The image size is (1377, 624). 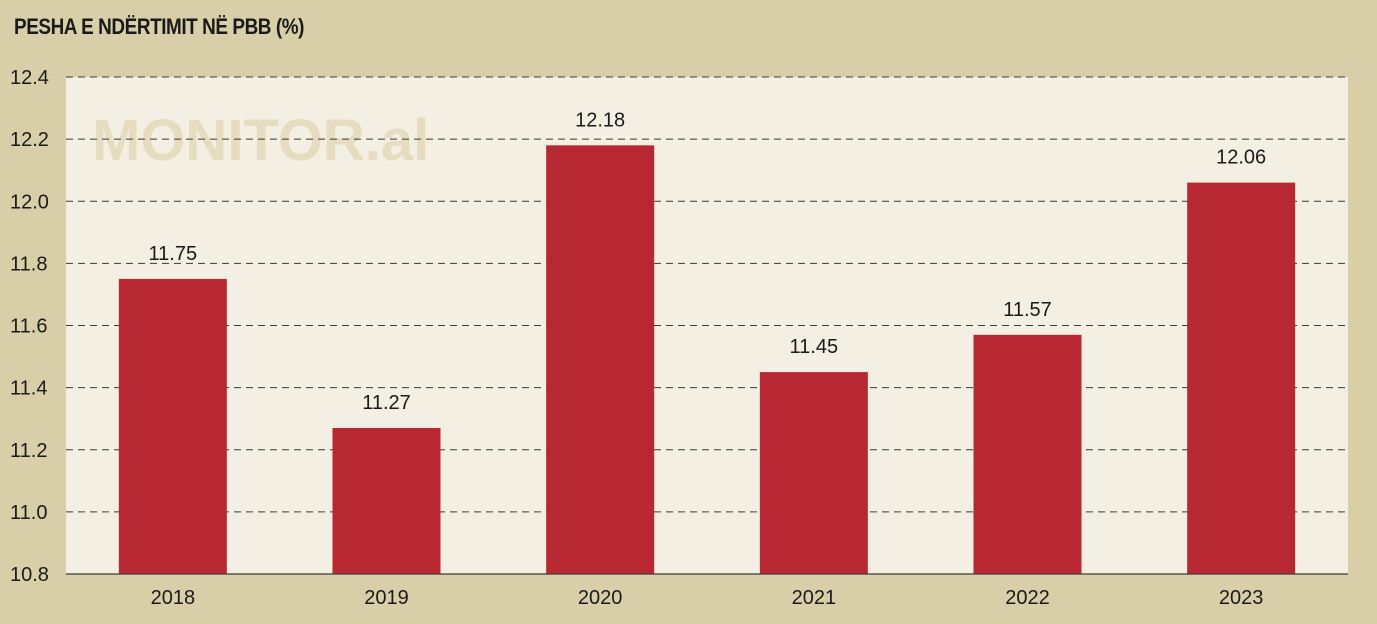 I want to click on x-tick-label: 2021, so click(x=814, y=598).